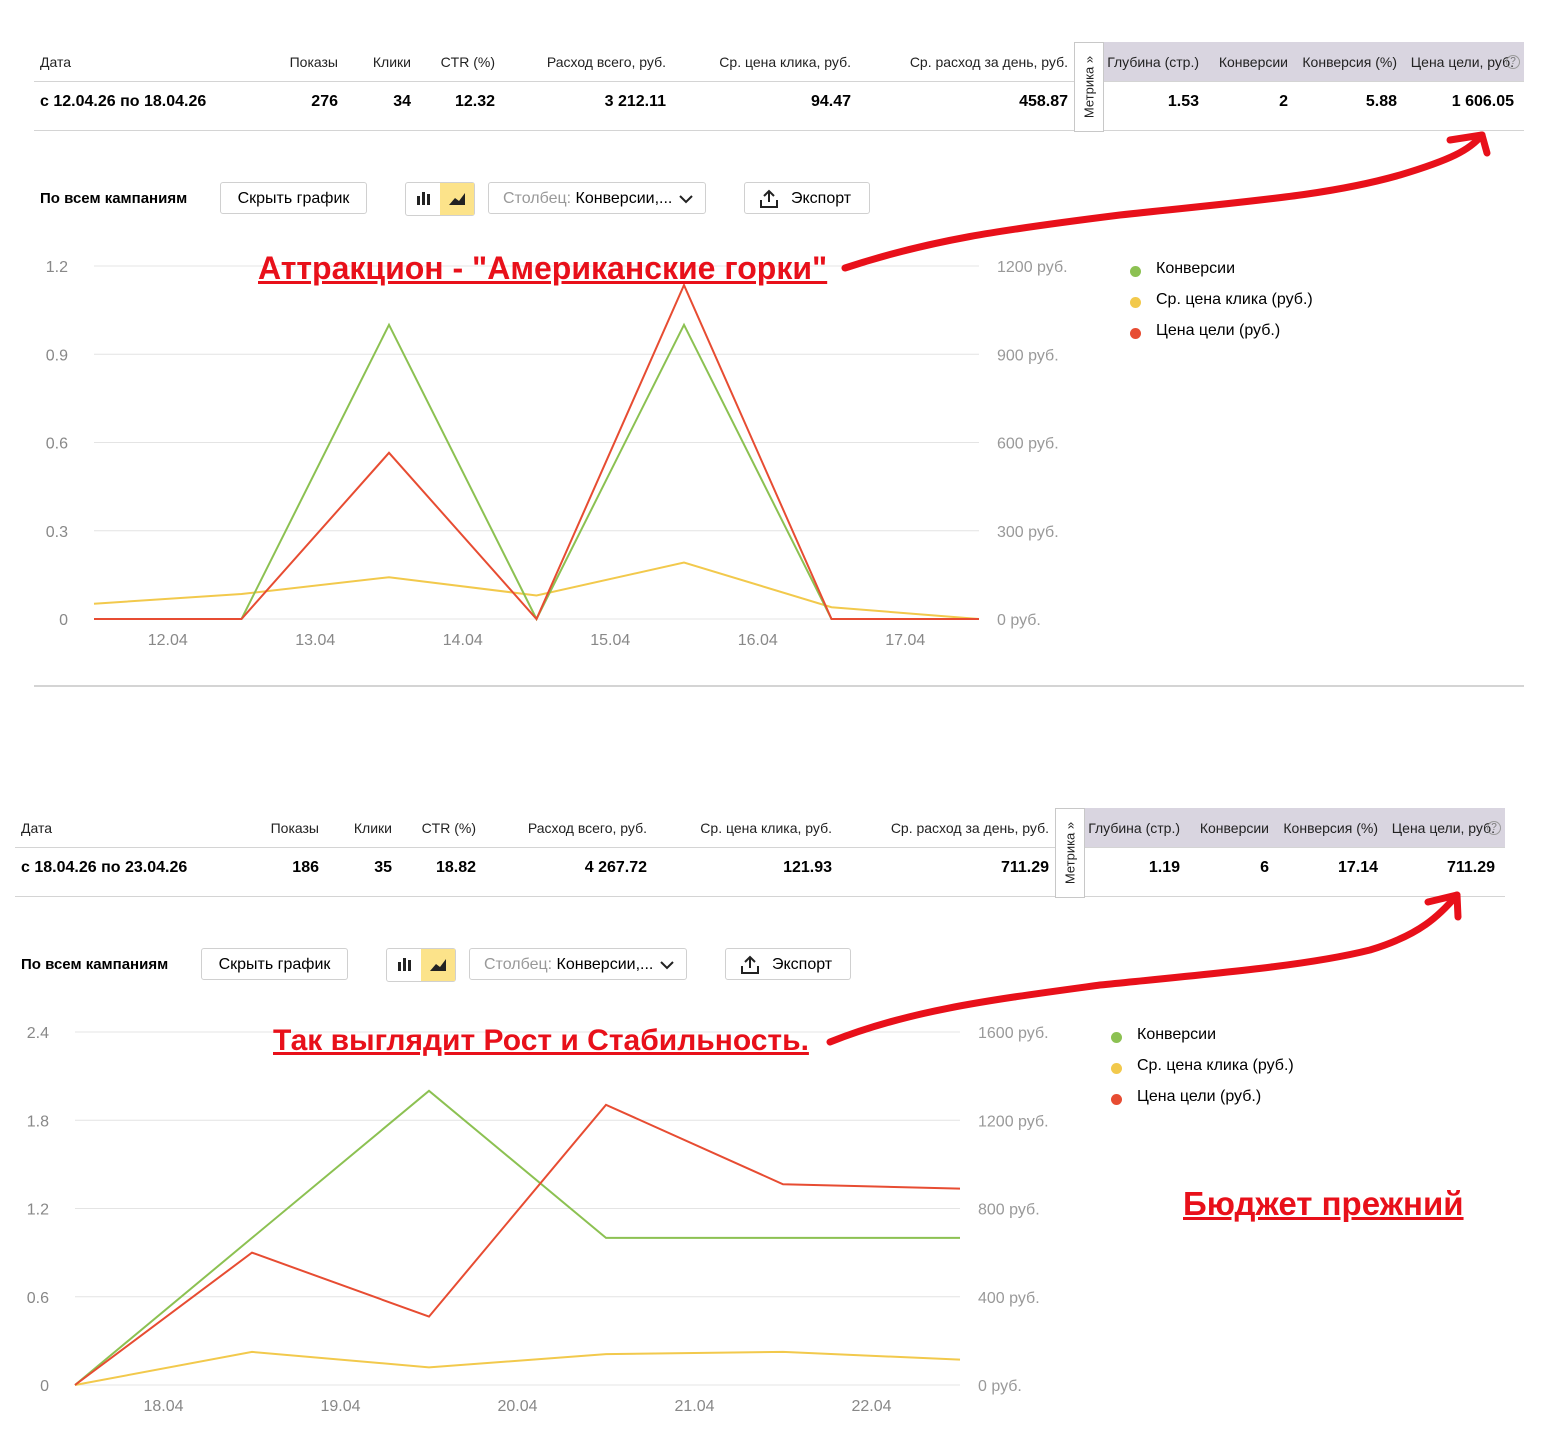 This screenshot has width=1544, height=1446. What do you see at coordinates (402, 101) in the screenshot?
I see `value-clicks: 34` at bounding box center [402, 101].